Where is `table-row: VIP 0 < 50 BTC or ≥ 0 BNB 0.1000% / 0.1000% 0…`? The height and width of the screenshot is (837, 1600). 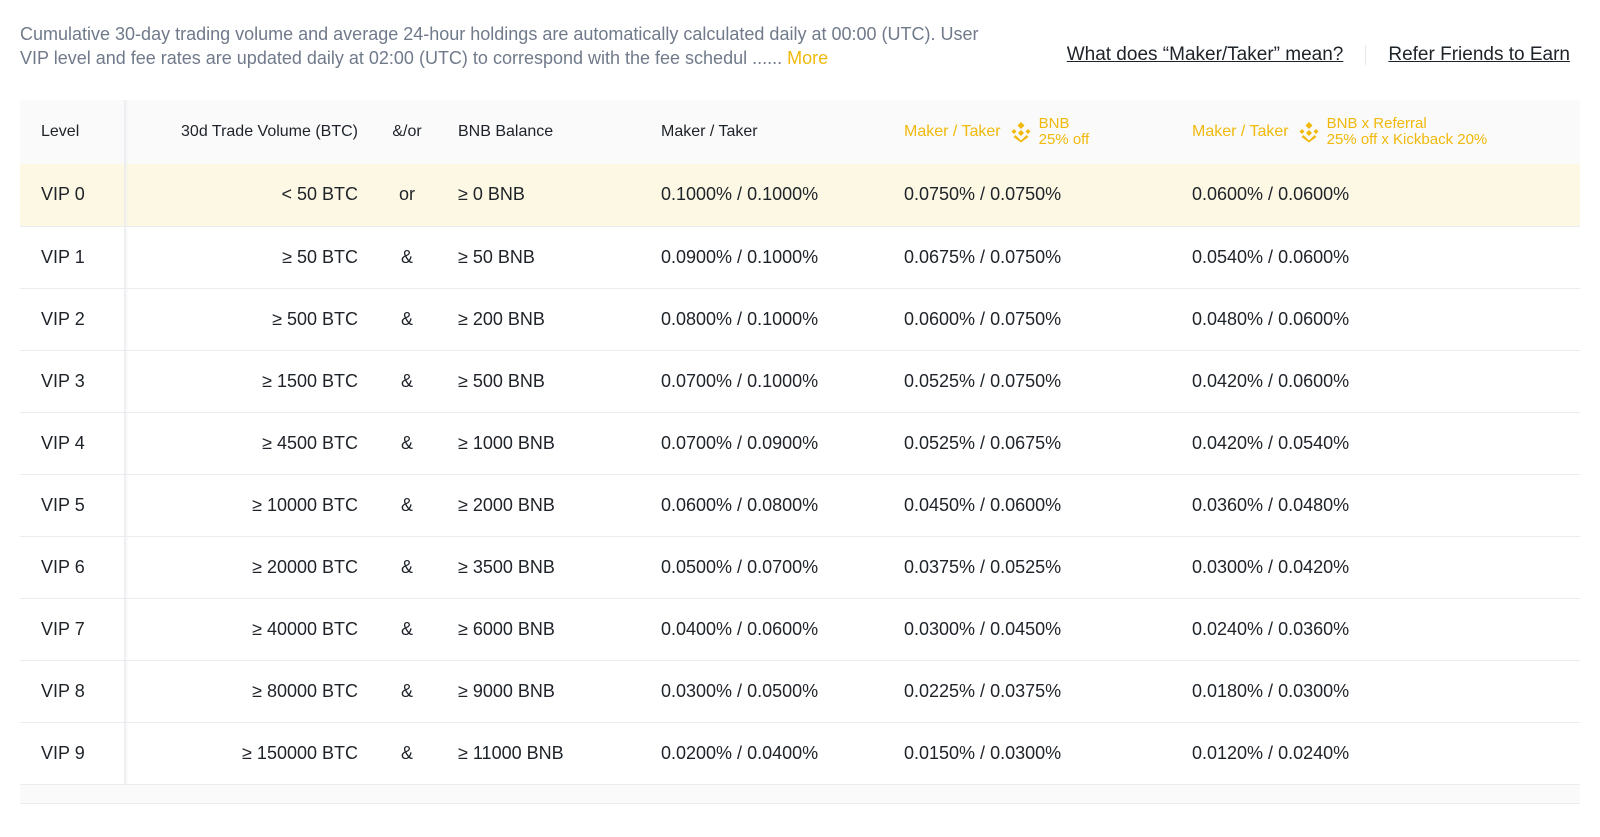 table-row: VIP 0 < 50 BTC or ≥ 0 BNB 0.1000% / 0.1000% 0… is located at coordinates (800, 195).